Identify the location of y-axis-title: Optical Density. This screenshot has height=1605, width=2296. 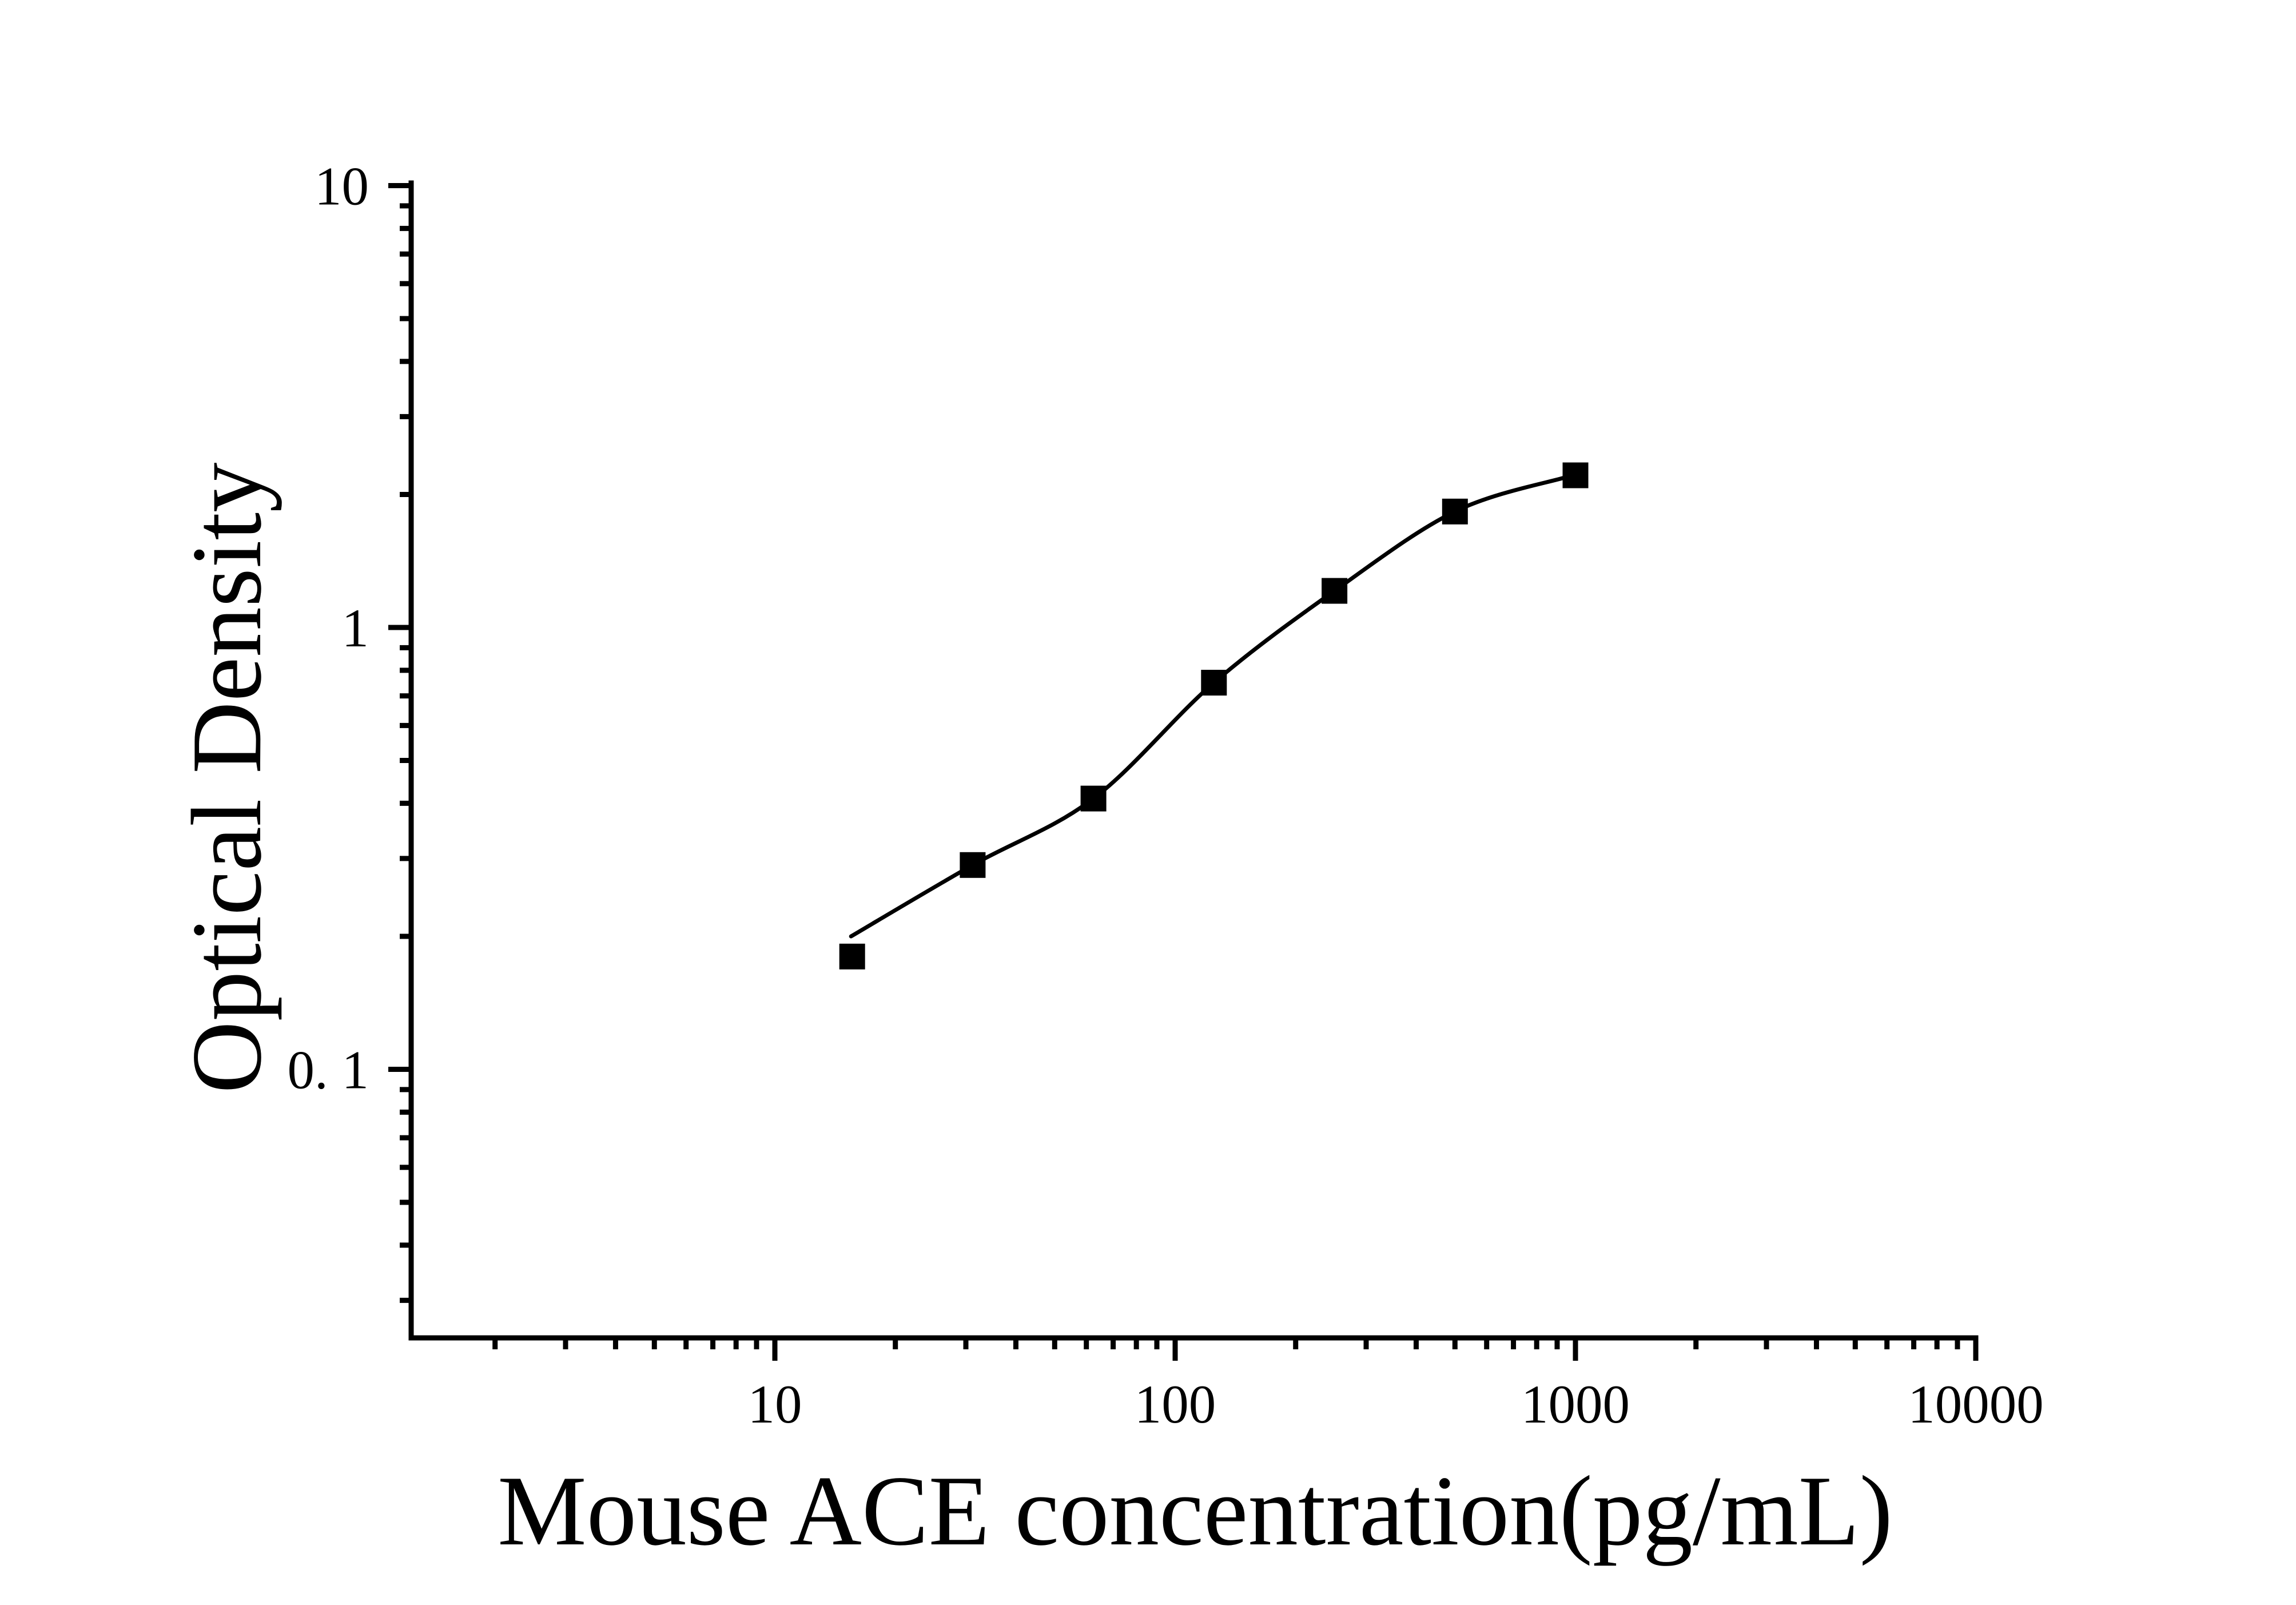
(226, 777).